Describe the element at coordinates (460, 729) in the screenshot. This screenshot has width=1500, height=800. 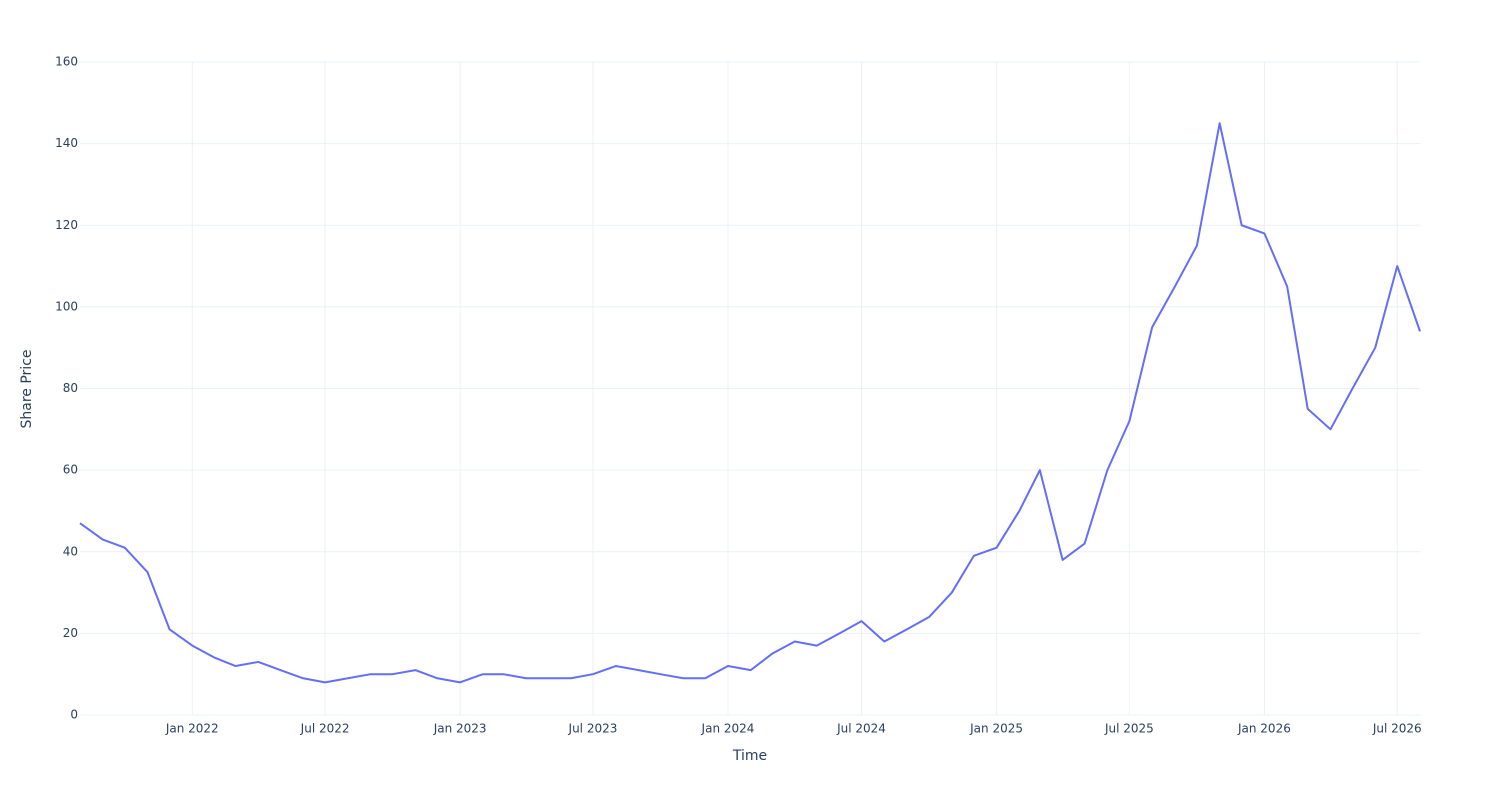
I see `x-tick-label: Jan 2023` at that location.